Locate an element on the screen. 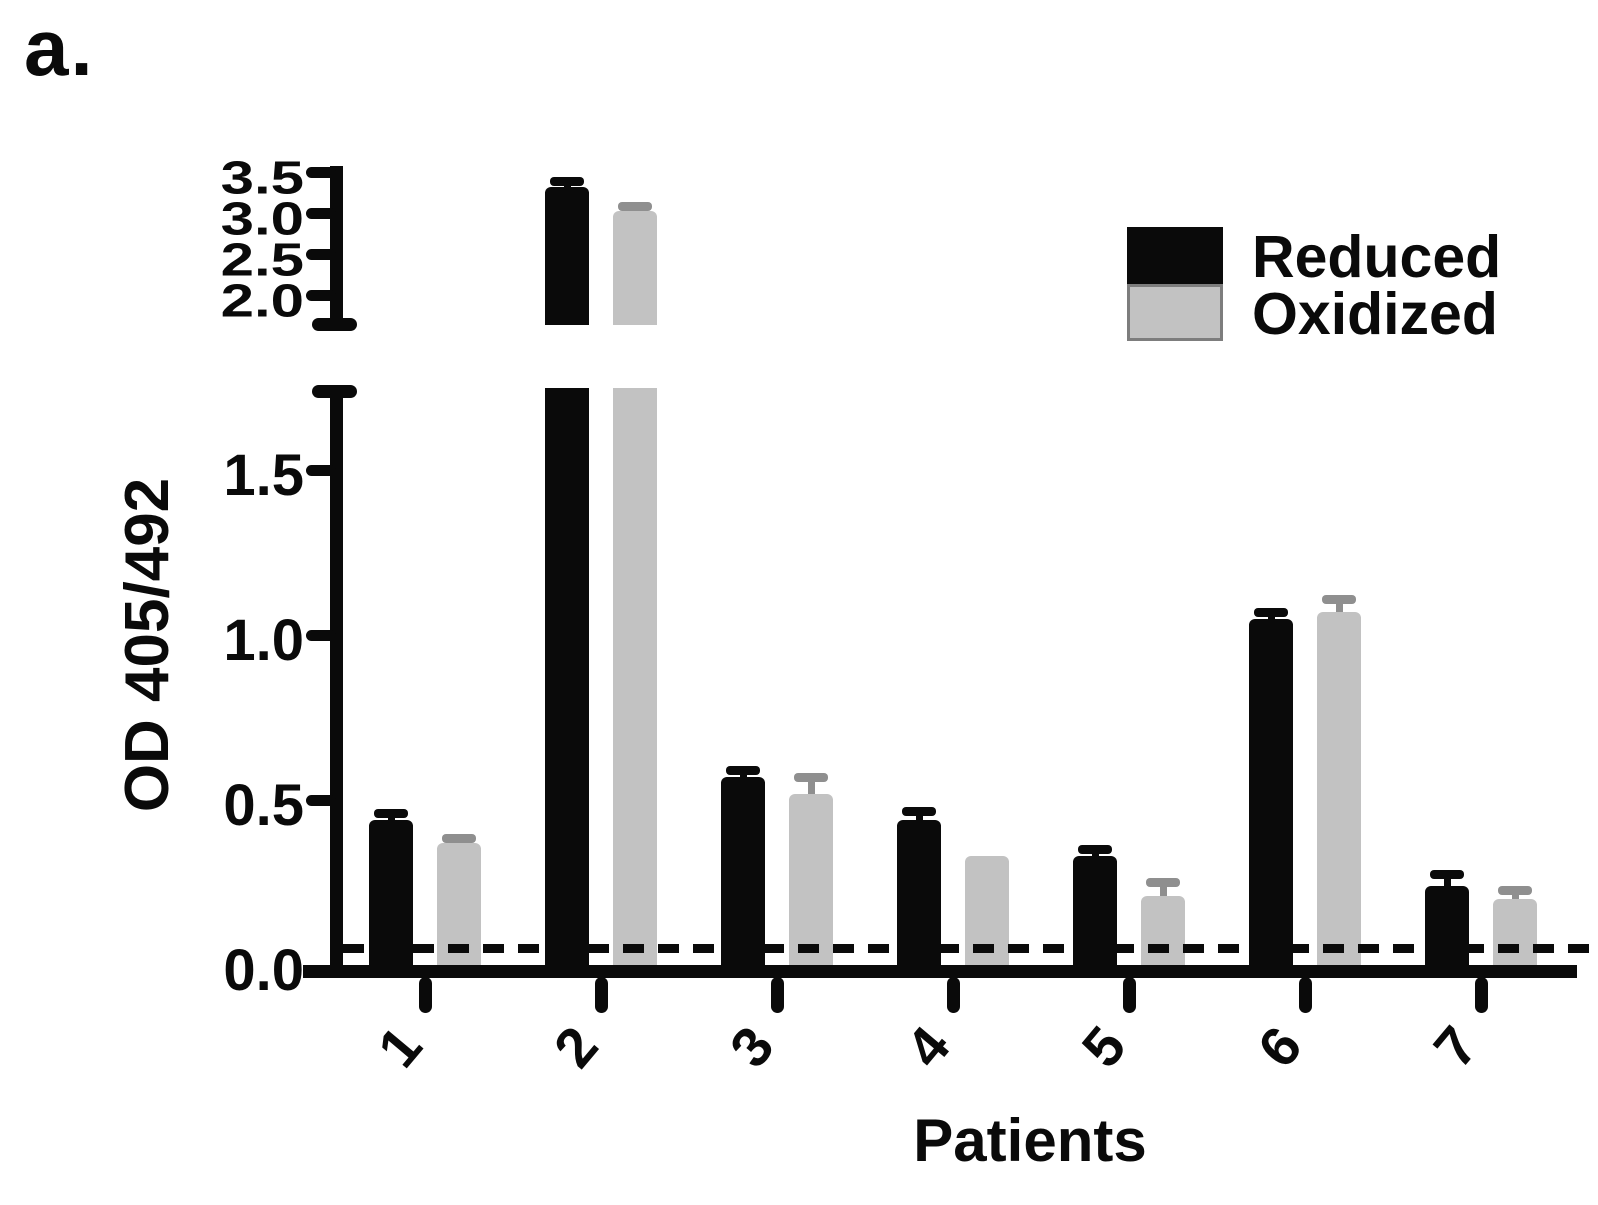 The image size is (1598, 1205). x-tick-label-patient-3: 3 is located at coordinates (751, 1046).